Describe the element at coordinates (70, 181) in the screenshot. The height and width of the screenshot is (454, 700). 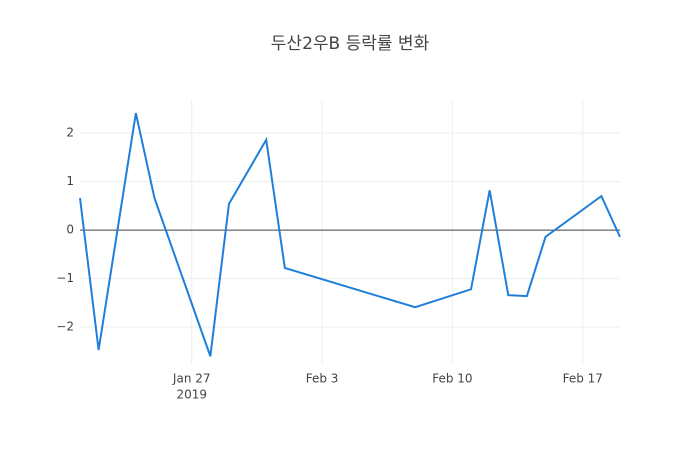
I see `y-tick-label: 1` at that location.